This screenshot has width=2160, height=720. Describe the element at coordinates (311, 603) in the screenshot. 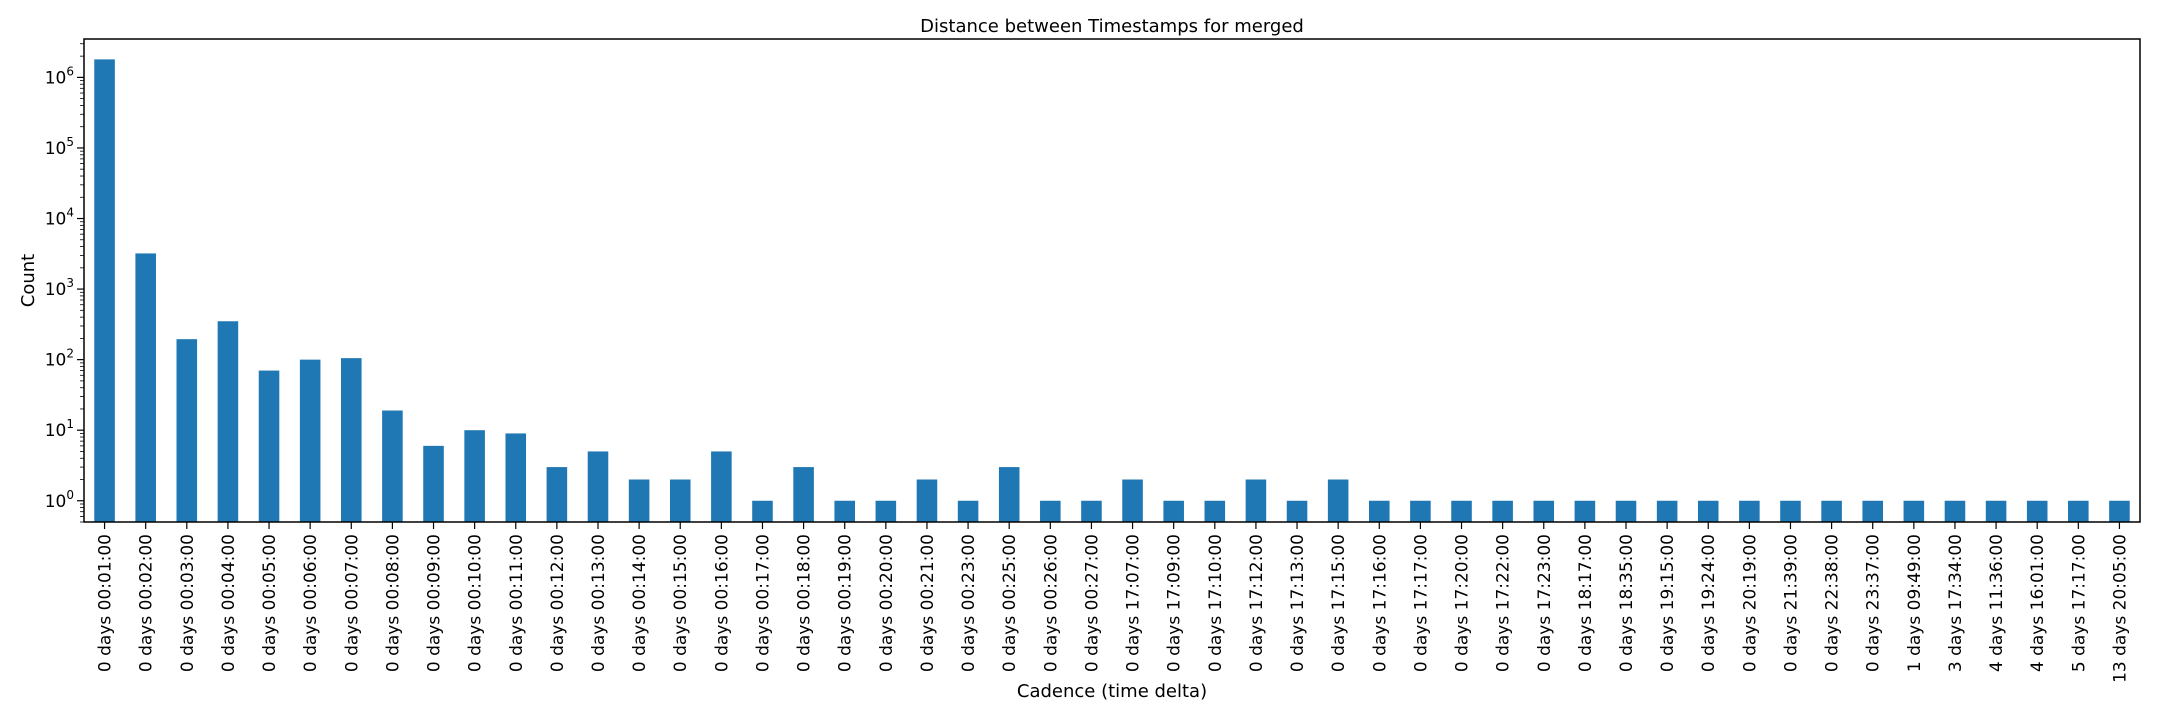

I see `x-tick-label: 0 days 00:06:00` at that location.